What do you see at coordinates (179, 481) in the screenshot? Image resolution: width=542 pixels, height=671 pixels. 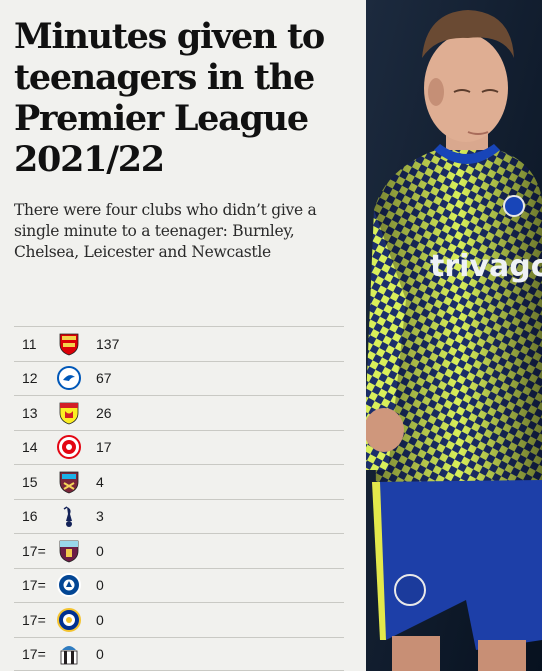 I see `table-row: 15 4` at bounding box center [179, 481].